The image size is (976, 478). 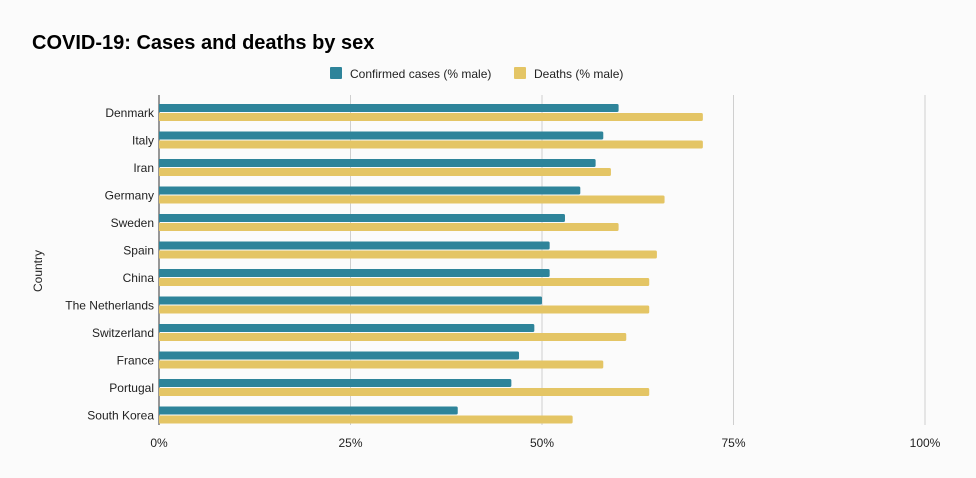 What do you see at coordinates (336, 73) in the screenshot?
I see `legend-swatch-cases` at bounding box center [336, 73].